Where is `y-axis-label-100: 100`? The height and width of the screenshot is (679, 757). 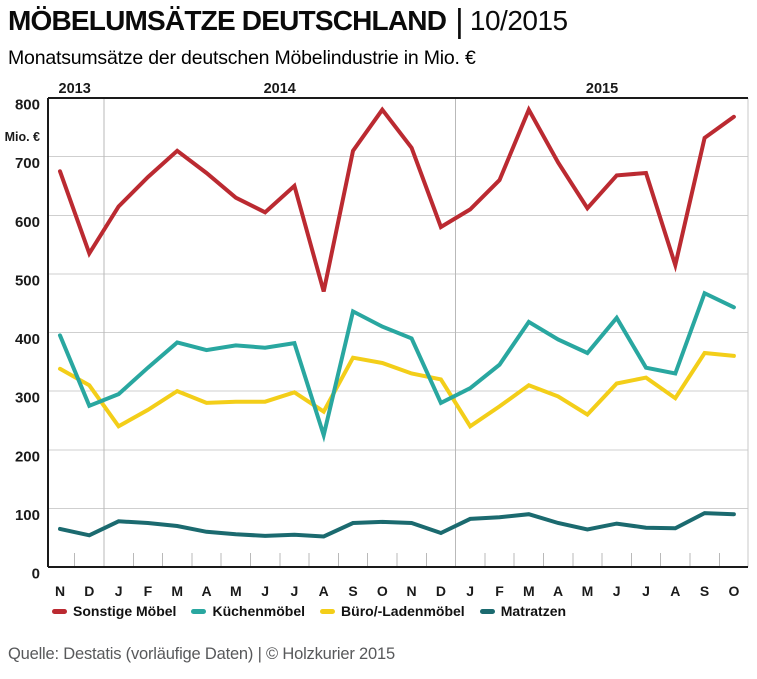
y-axis-label-100: 100 is located at coordinates (27, 515).